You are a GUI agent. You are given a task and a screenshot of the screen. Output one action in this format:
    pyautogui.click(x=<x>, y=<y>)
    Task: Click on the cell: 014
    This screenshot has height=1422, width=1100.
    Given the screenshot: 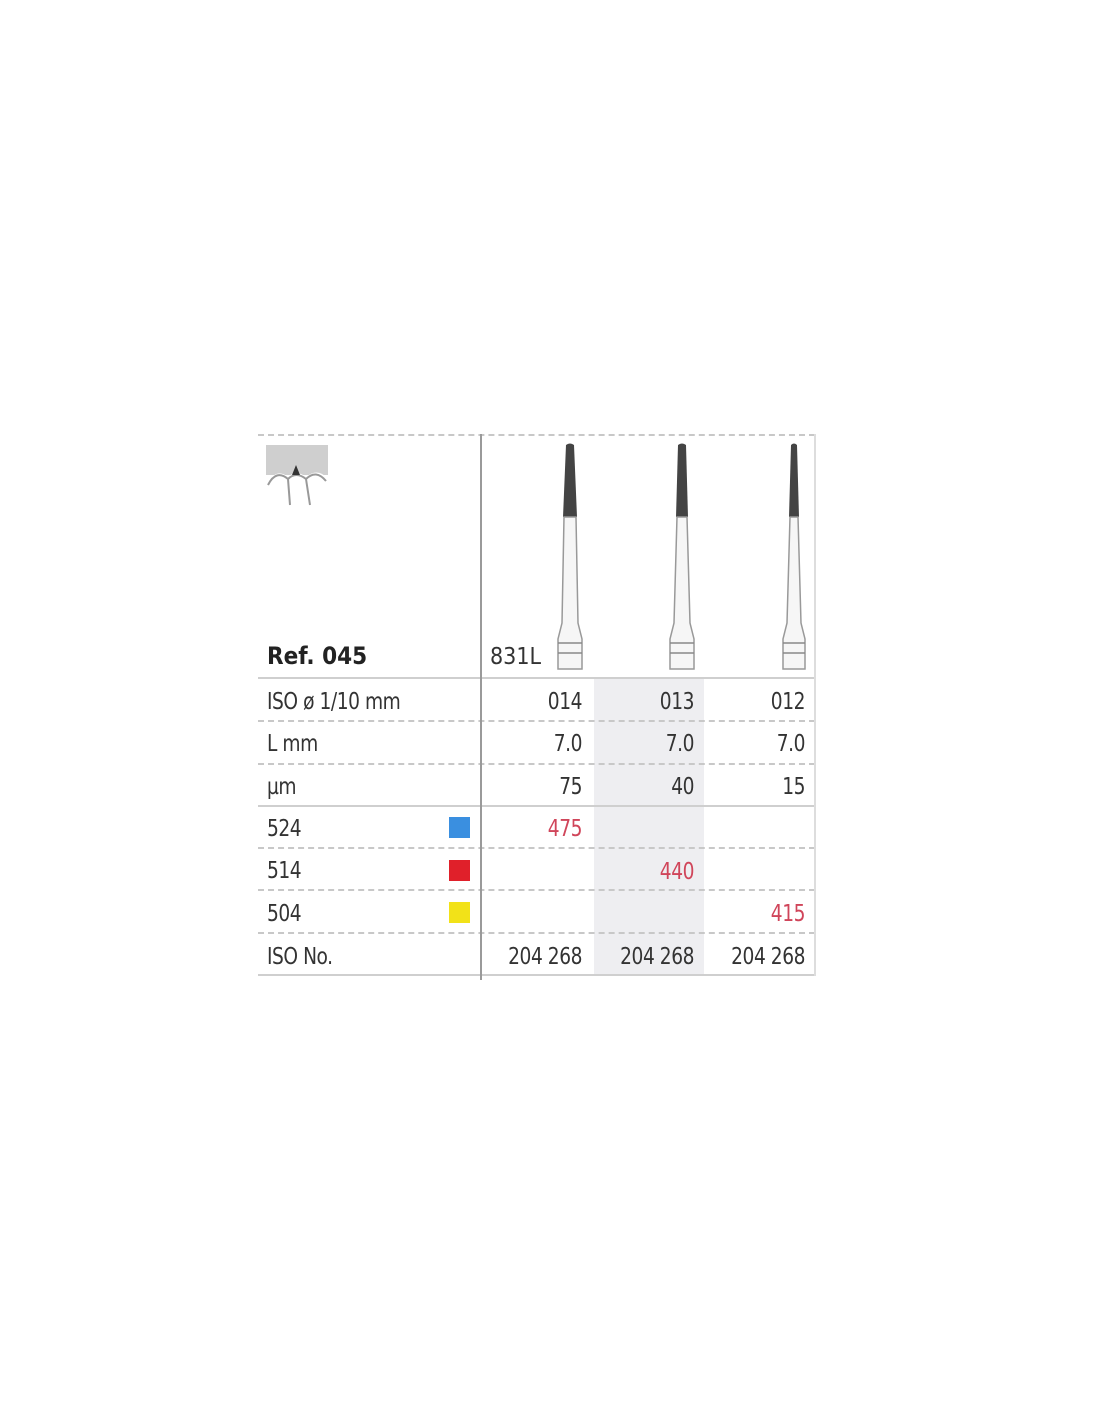 What is the action you would take?
    pyautogui.click(x=565, y=702)
    